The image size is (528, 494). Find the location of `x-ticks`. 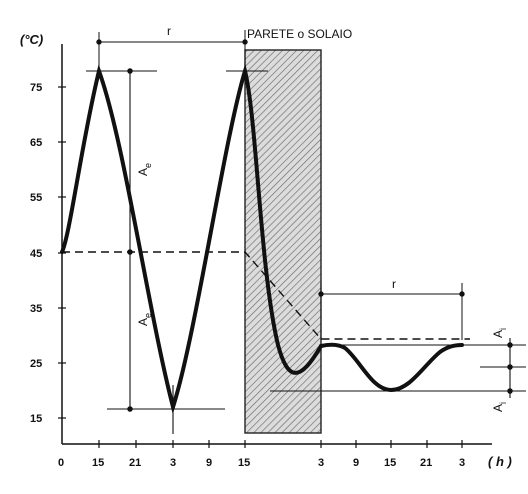

x-ticks is located at coordinates (280, 444).